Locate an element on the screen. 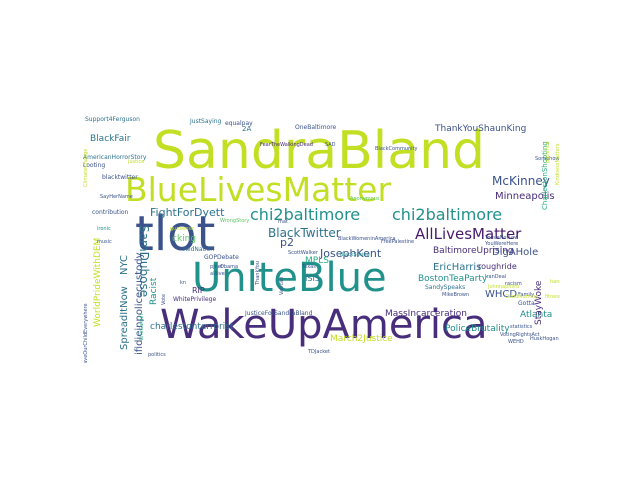  word: tlot is located at coordinates (175, 234).